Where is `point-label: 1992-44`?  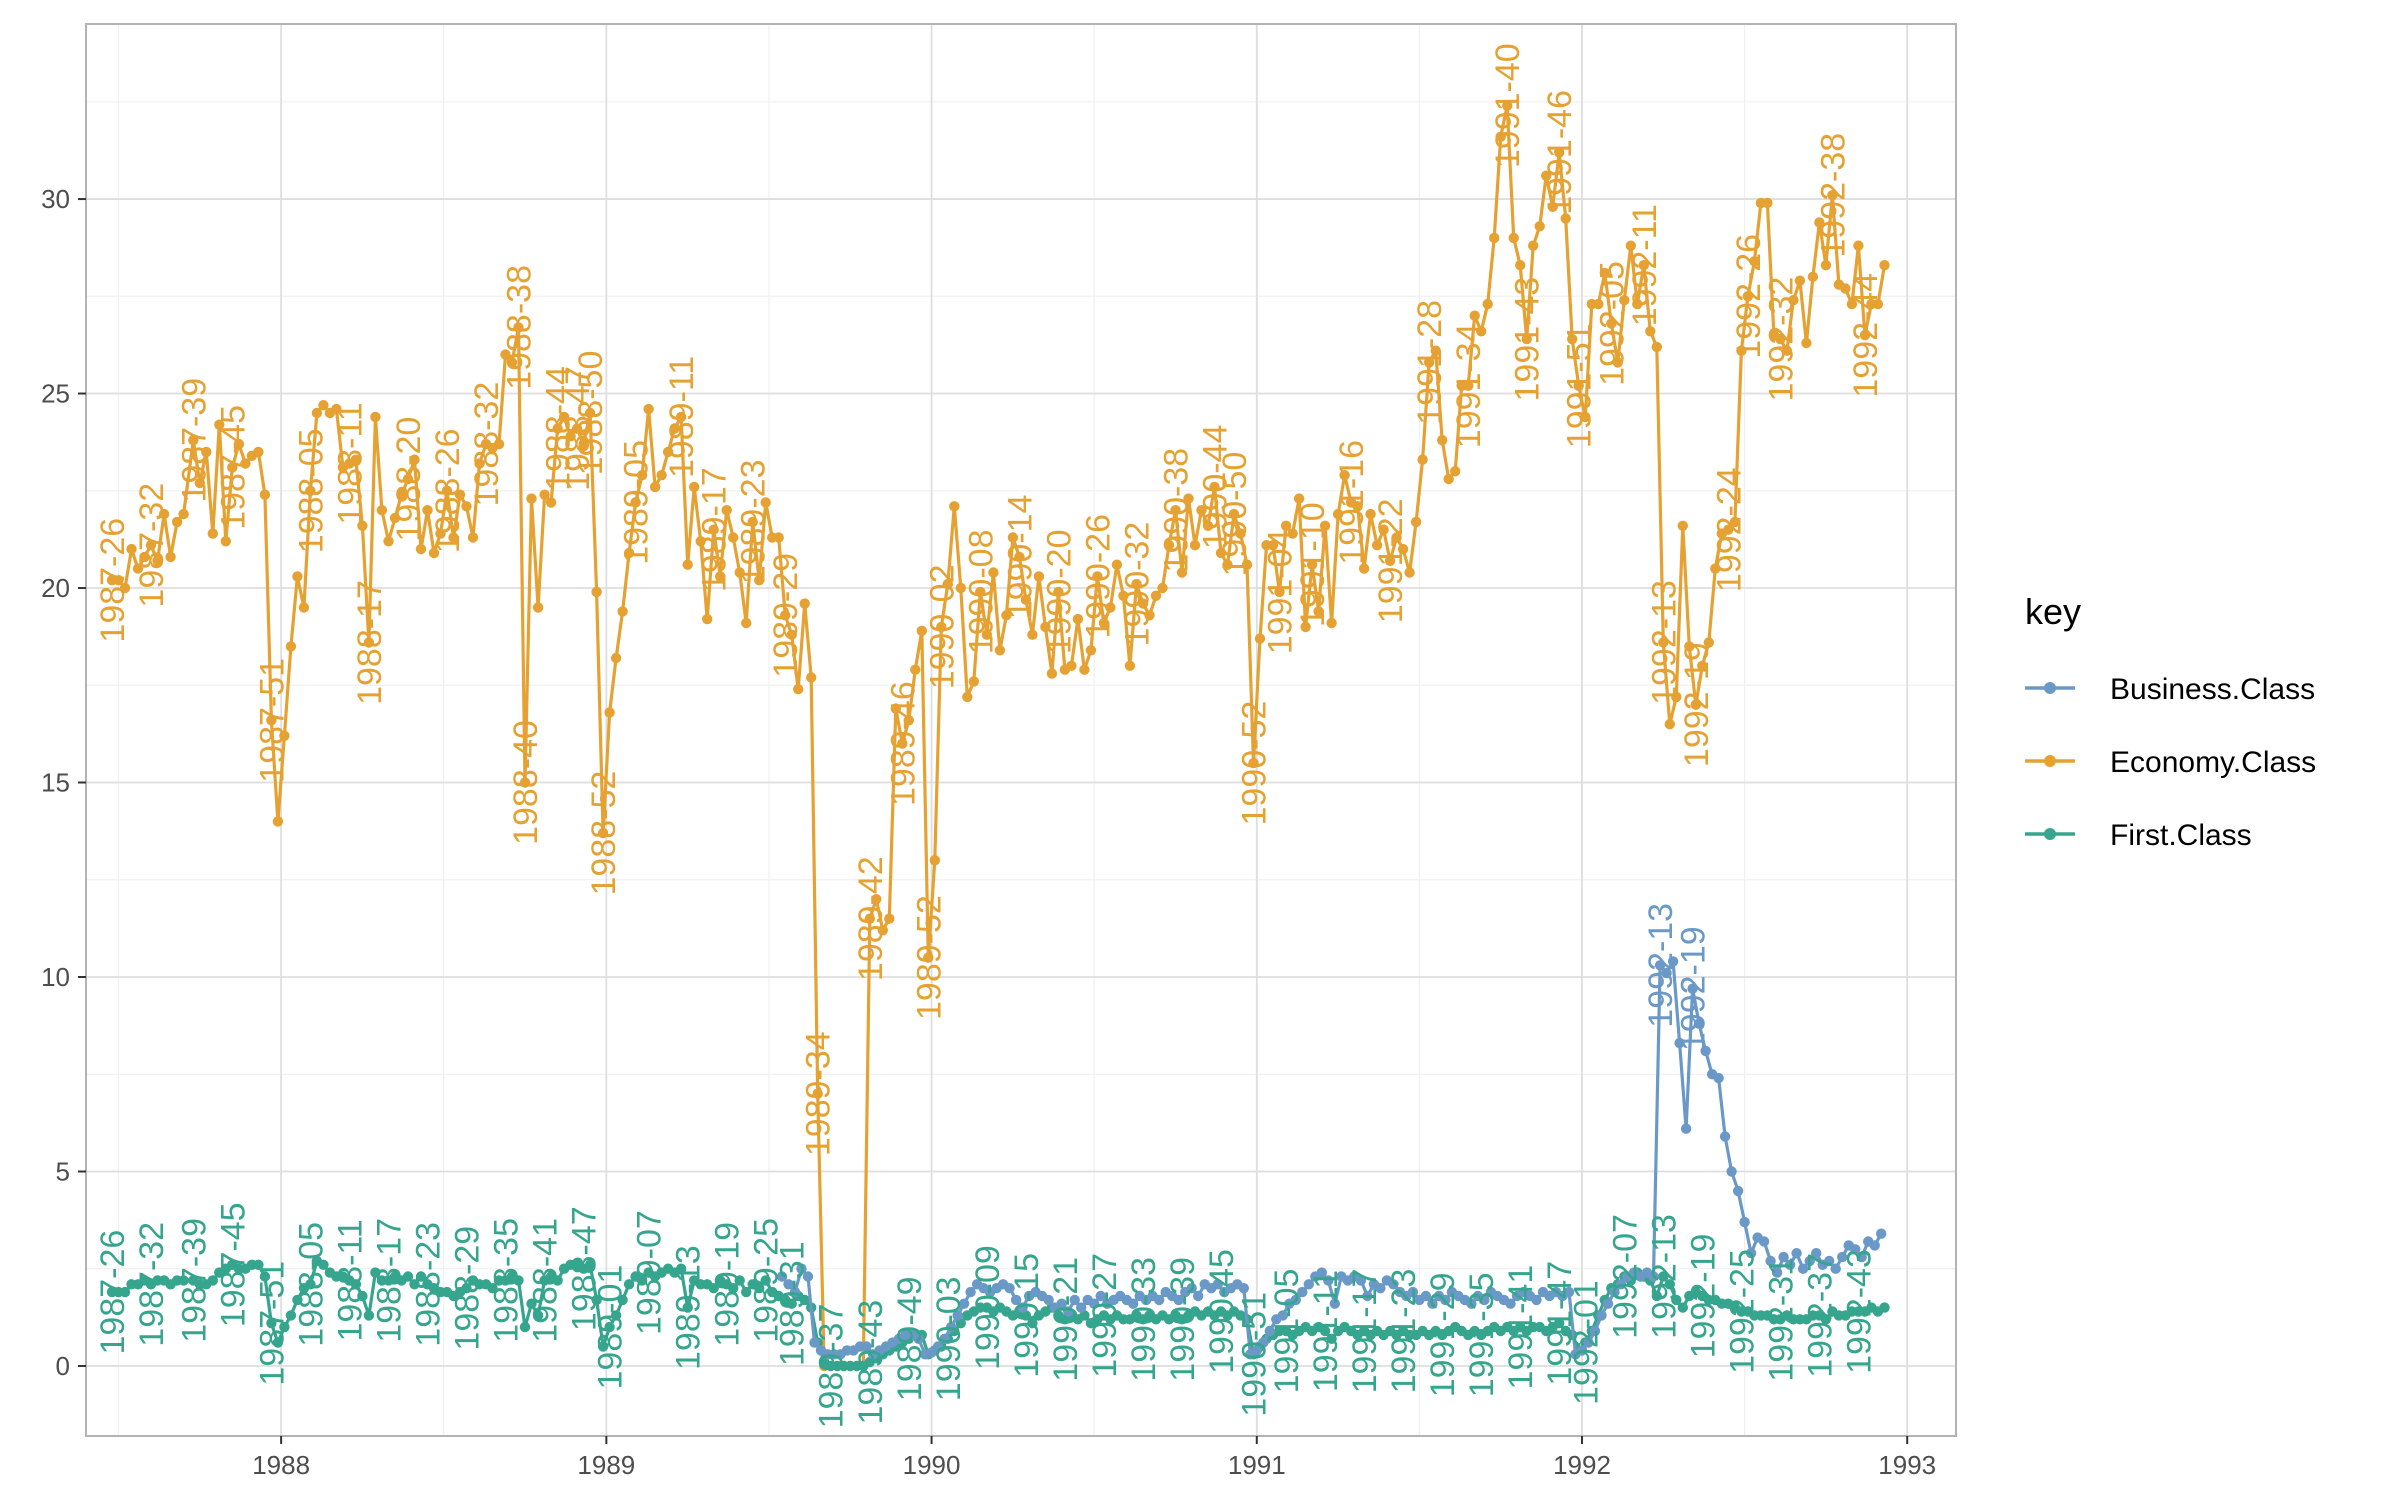 point-label: 1992-44 is located at coordinates (1866, 335).